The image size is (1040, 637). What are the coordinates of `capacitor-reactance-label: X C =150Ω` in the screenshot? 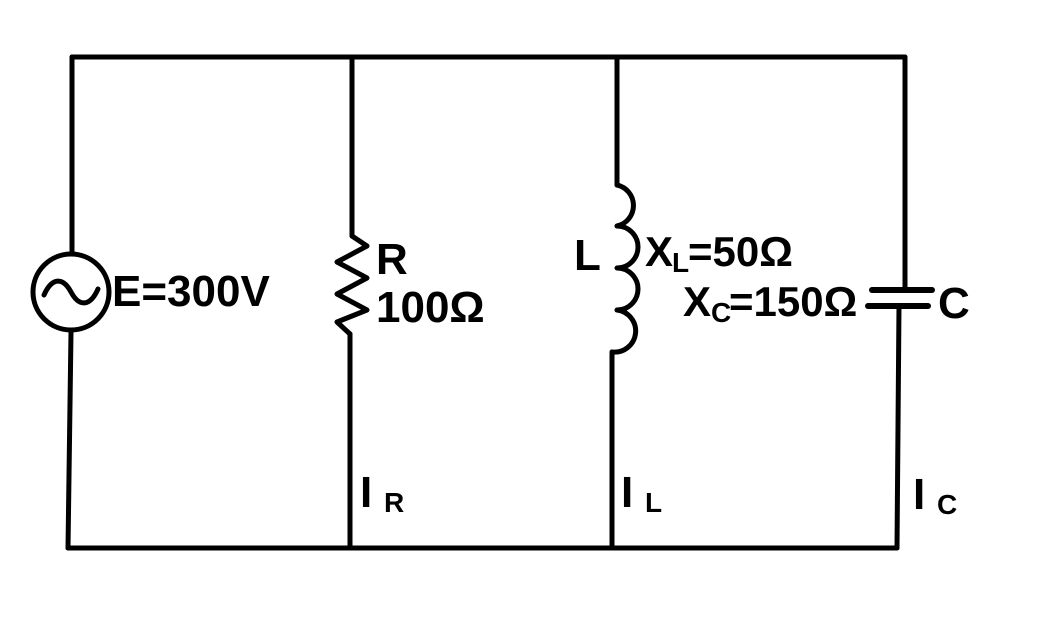 It's located at (770, 303).